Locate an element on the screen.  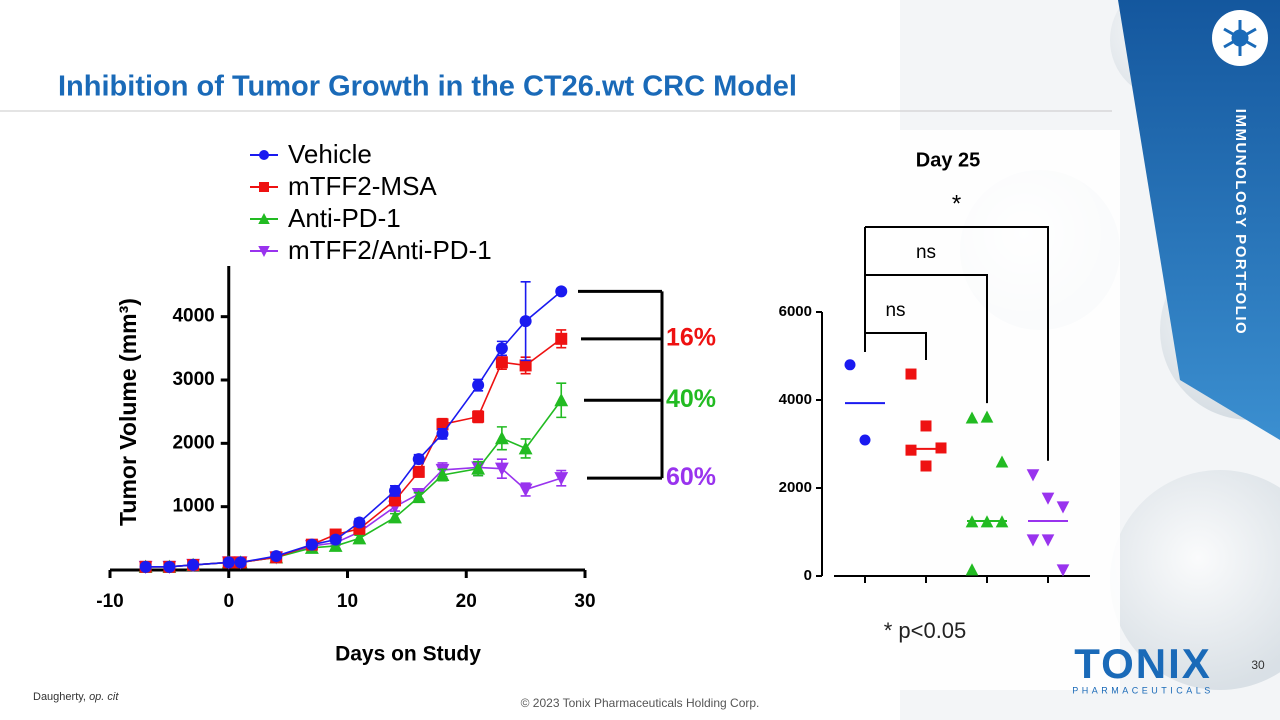
legend-label: Vehicle is located at coordinates (330, 154).